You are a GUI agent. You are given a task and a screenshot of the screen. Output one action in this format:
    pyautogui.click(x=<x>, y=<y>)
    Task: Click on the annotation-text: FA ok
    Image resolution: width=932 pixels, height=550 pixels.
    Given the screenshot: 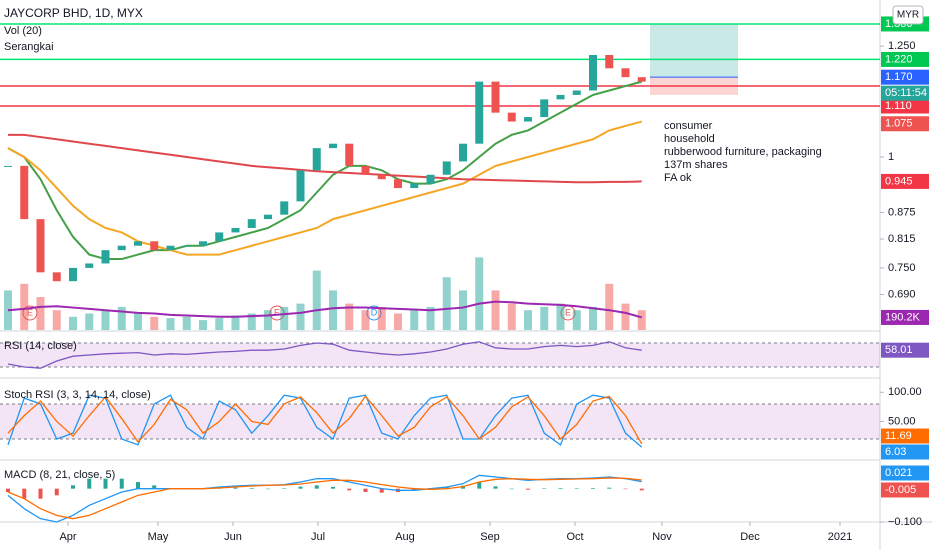 What is the action you would take?
    pyautogui.click(x=678, y=178)
    